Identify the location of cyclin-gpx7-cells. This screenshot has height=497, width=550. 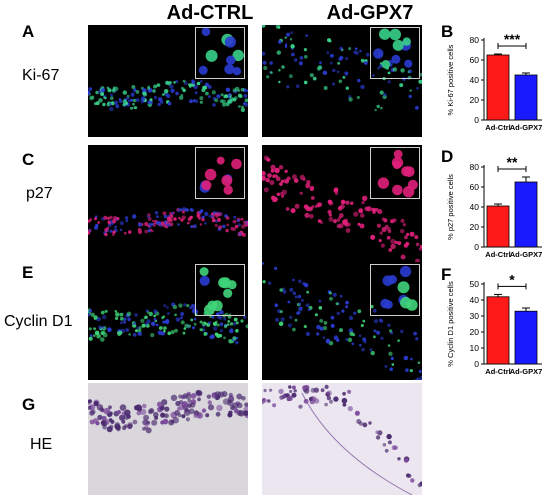
(342, 321).